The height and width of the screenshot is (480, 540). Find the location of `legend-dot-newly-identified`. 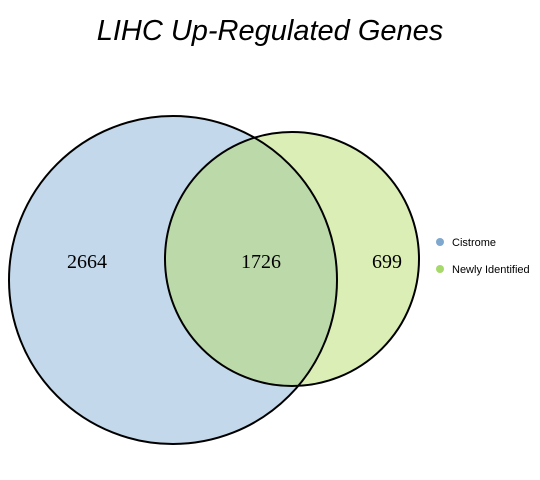

legend-dot-newly-identified is located at coordinates (440, 269).